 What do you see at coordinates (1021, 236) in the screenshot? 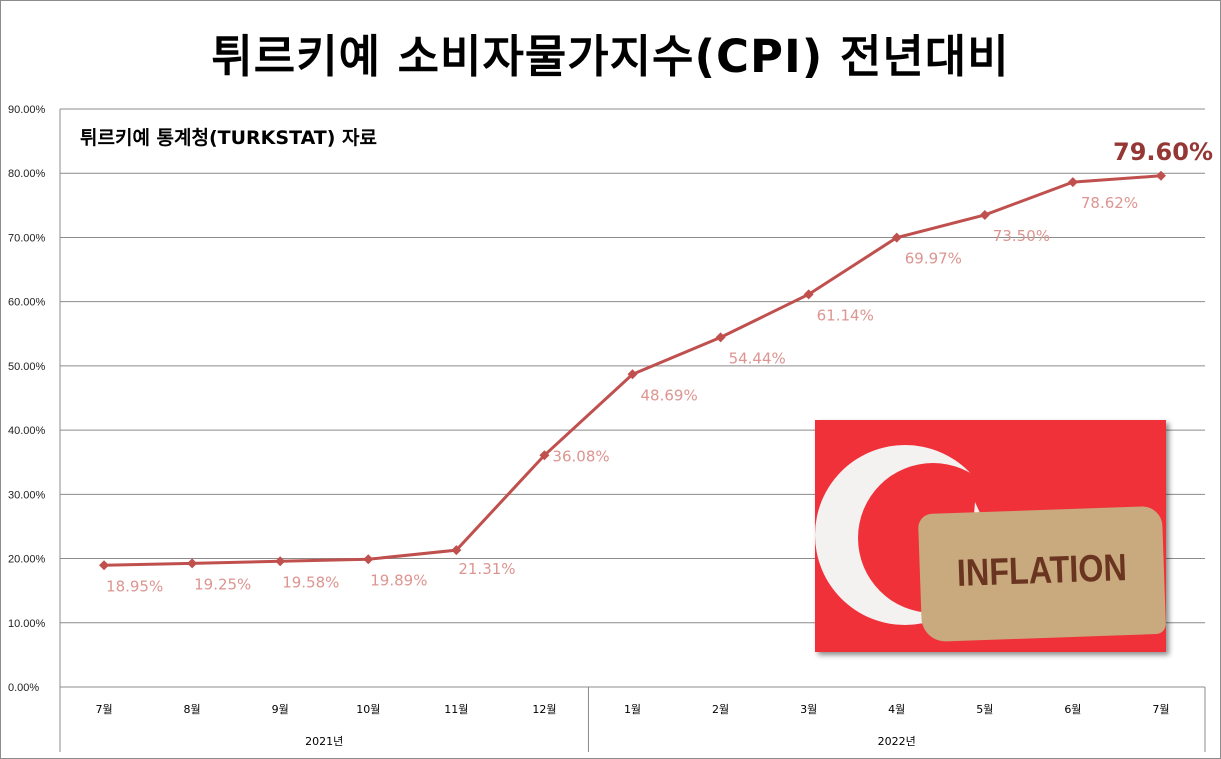
I see `data-label: 73.50%` at bounding box center [1021, 236].